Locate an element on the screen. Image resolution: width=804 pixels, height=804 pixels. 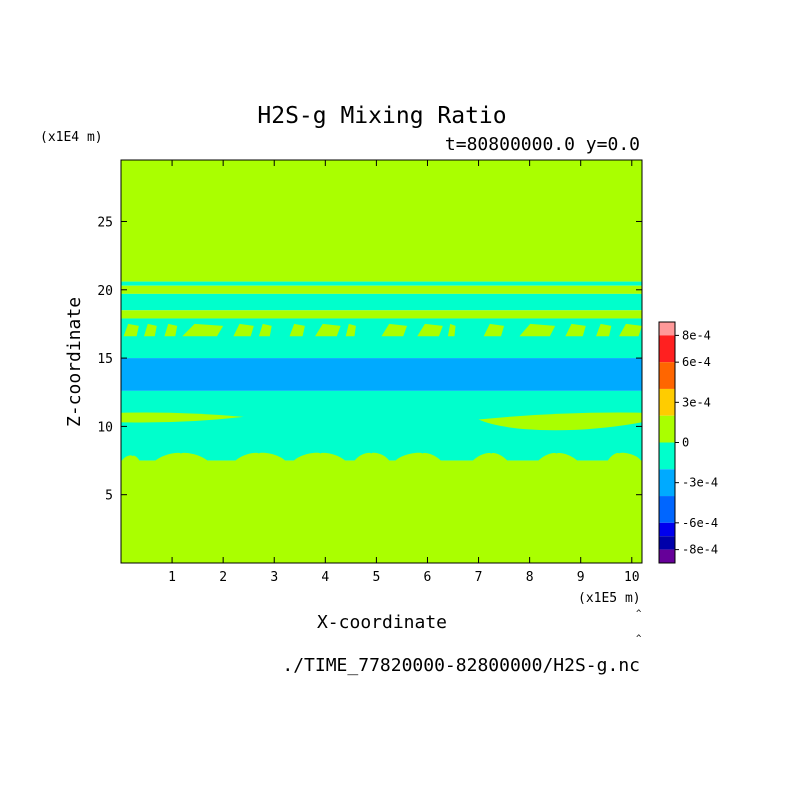
chart-title: H2S-g Mixing Ratio is located at coordinates (381, 116).